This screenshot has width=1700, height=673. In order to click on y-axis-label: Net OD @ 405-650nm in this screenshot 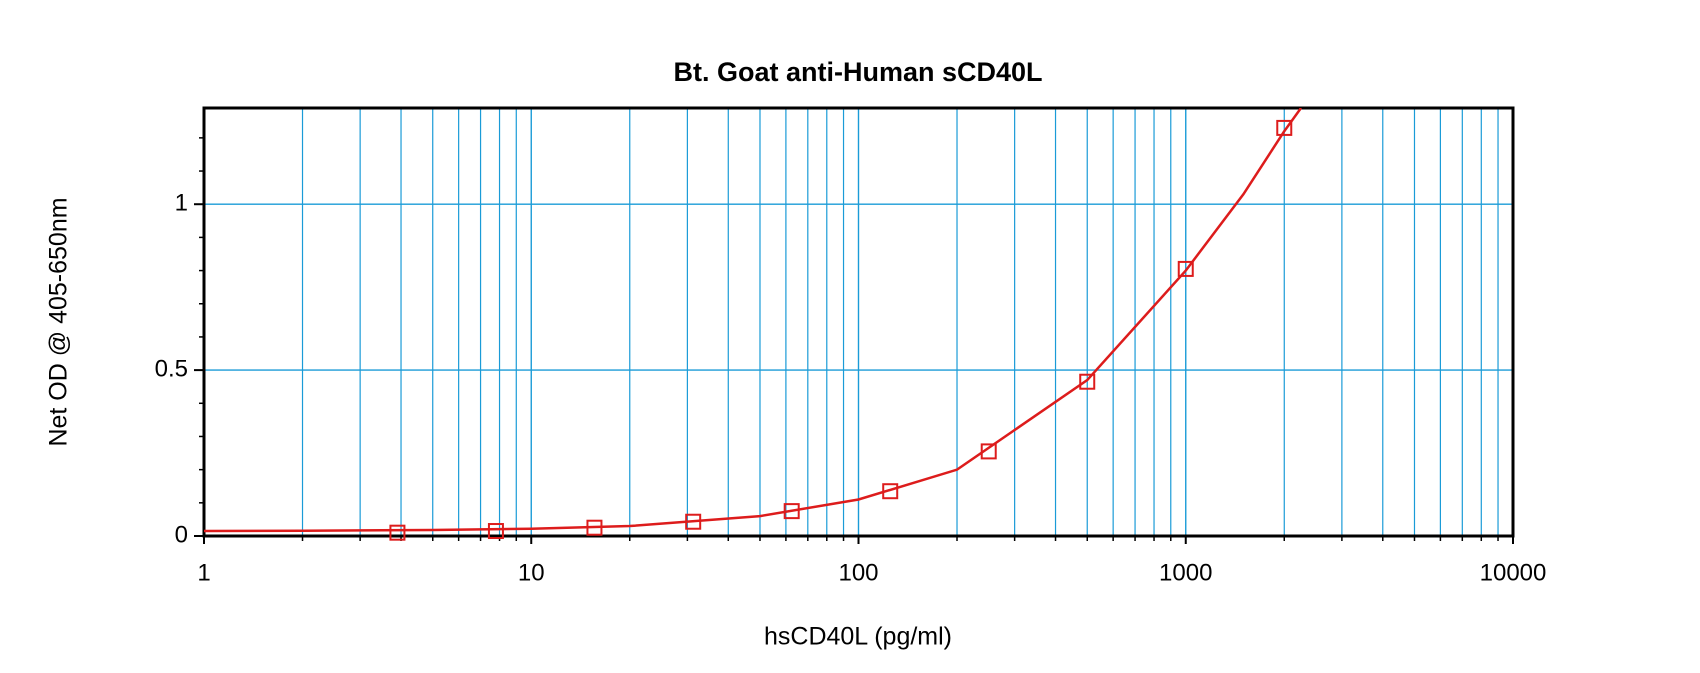, I will do `click(59, 321)`.